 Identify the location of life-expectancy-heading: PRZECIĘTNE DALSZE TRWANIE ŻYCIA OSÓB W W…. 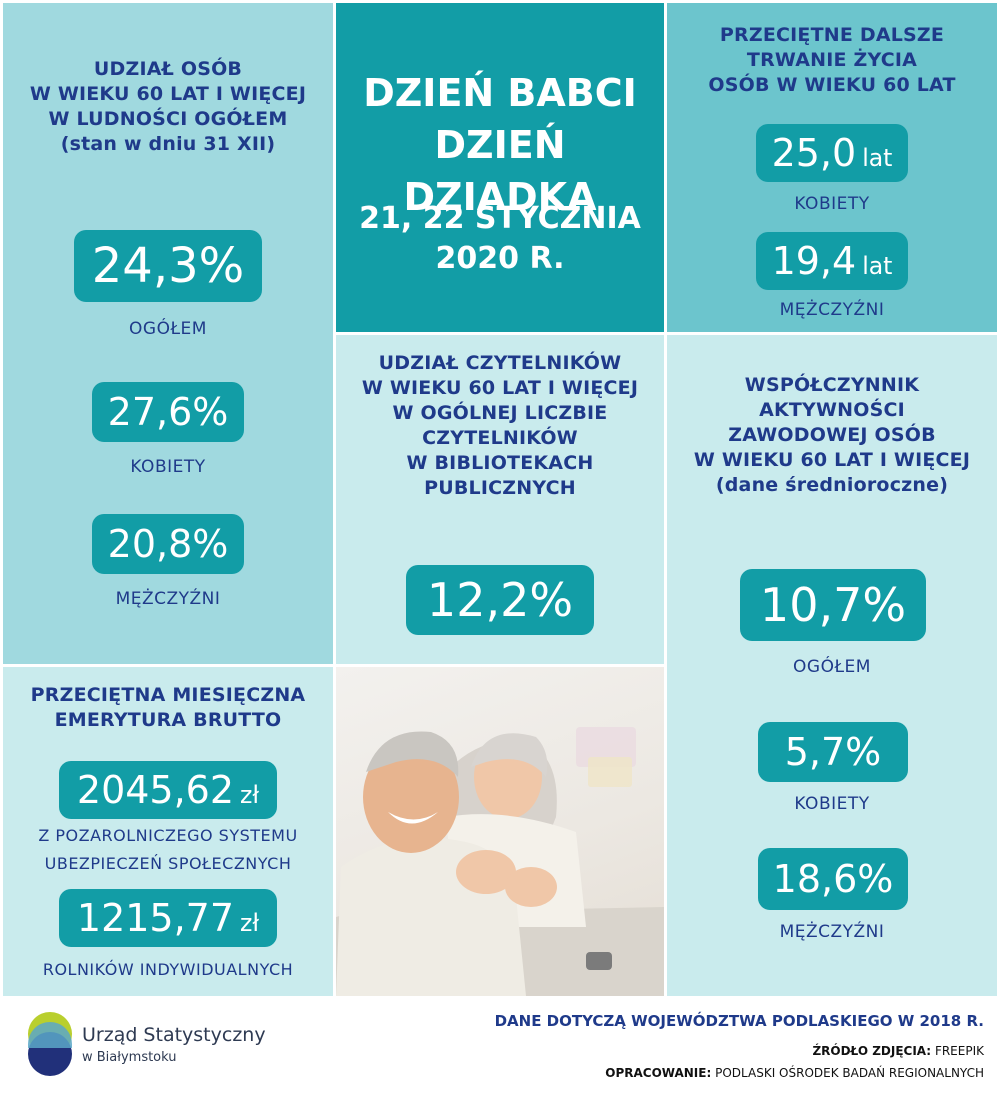
(832, 60).